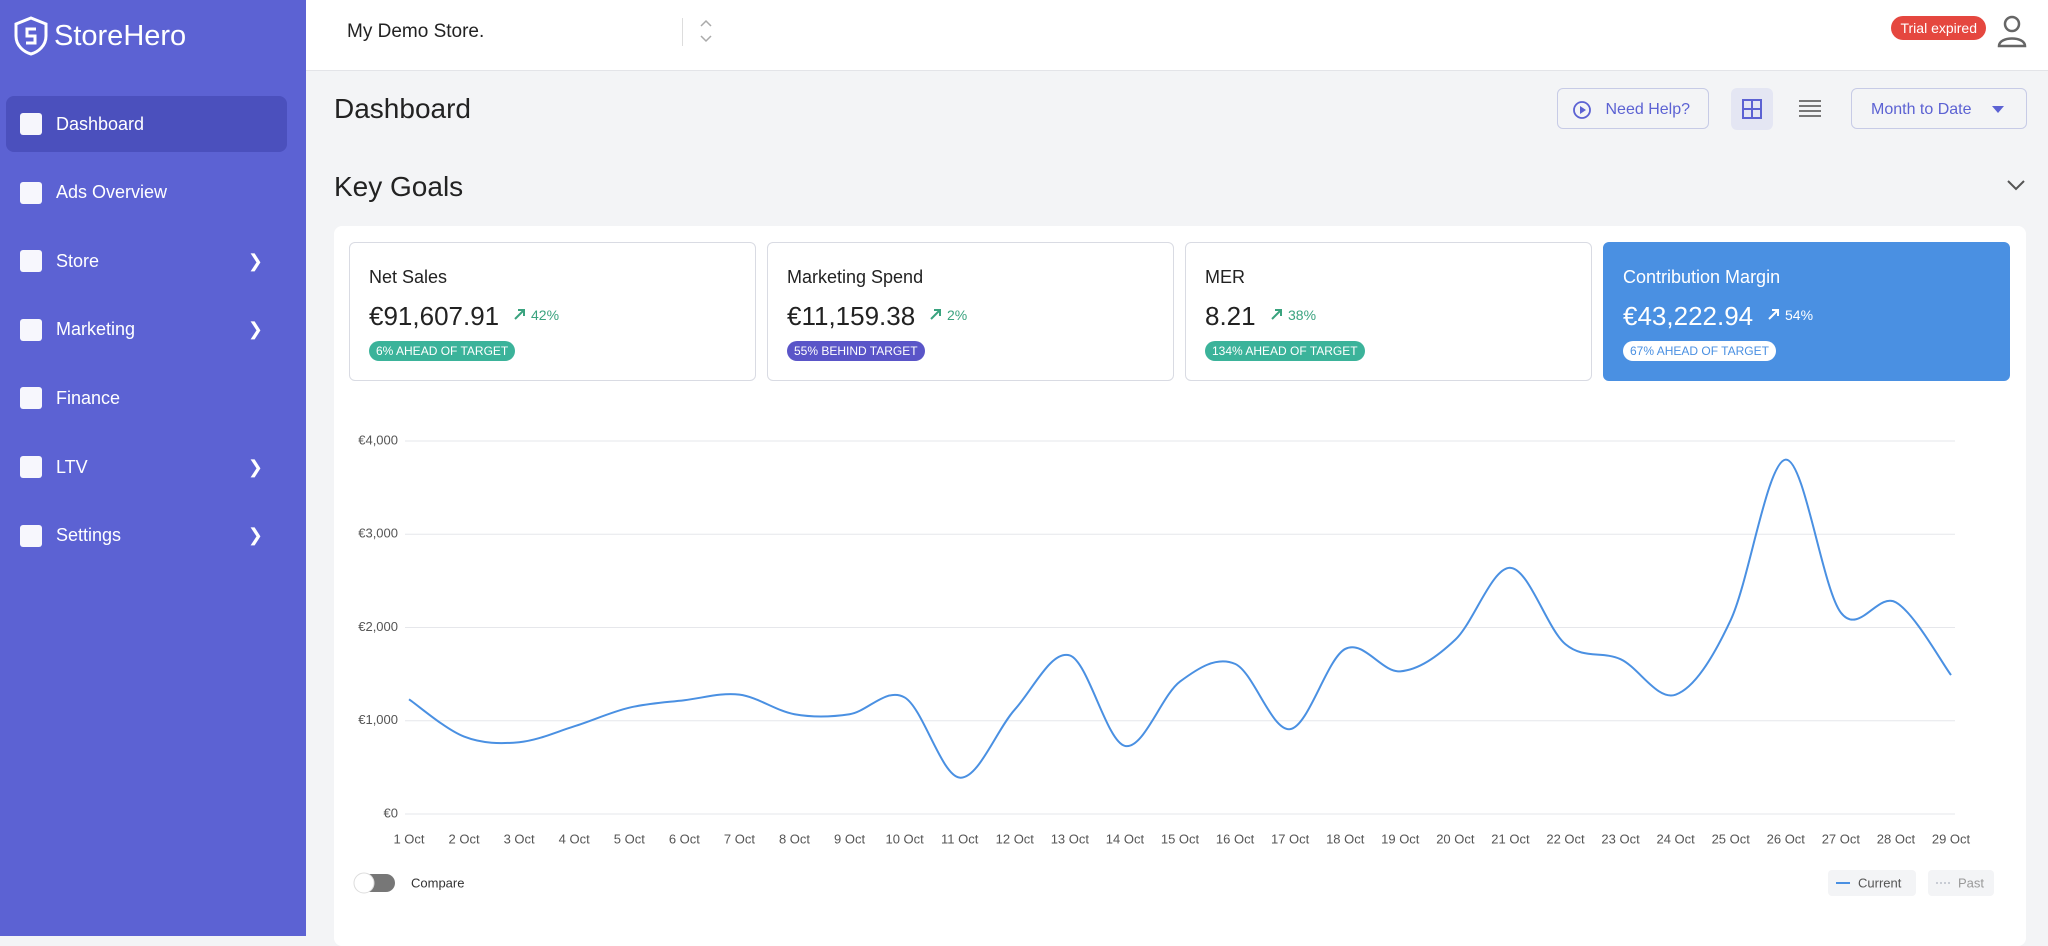 This screenshot has width=2048, height=946. Describe the element at coordinates (1938, 28) in the screenshot. I see `trial-badge: Trial expired` at that location.